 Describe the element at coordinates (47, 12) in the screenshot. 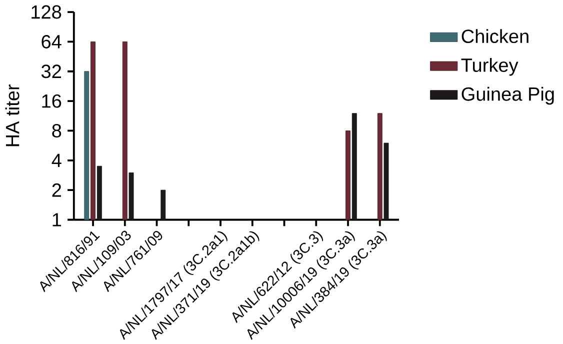

I see `y-tick-label: 128` at that location.